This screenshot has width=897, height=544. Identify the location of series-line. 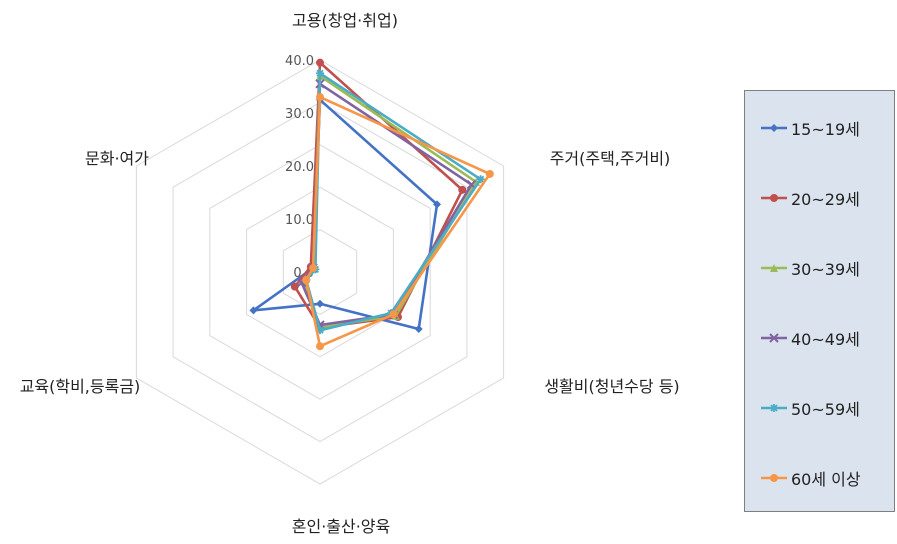
(390, 201).